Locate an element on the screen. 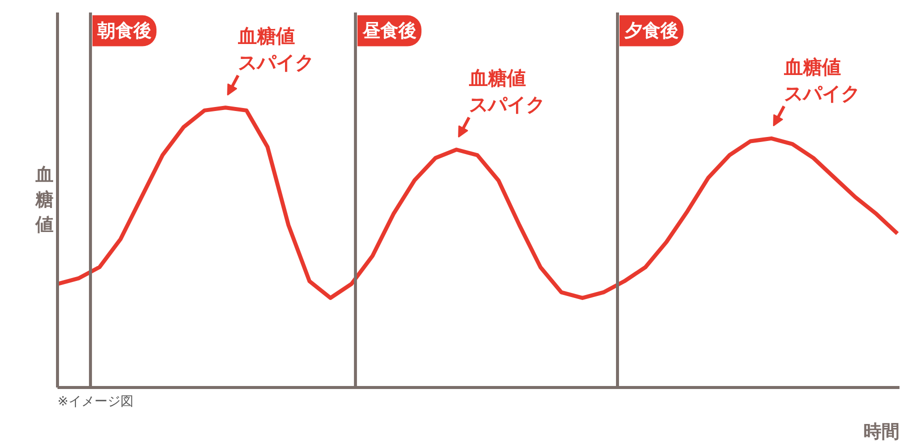 The height and width of the screenshot is (447, 901). y-axis-title: 血糖値 is located at coordinates (44, 200).